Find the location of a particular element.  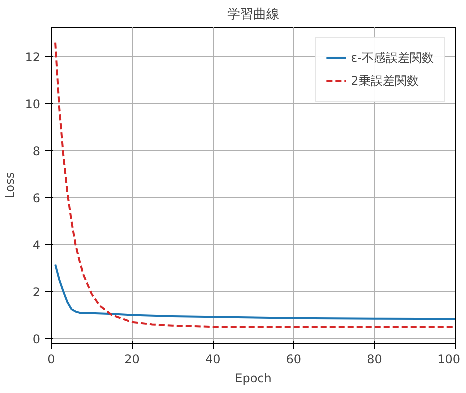

x-tick-label: 80 is located at coordinates (374, 359).